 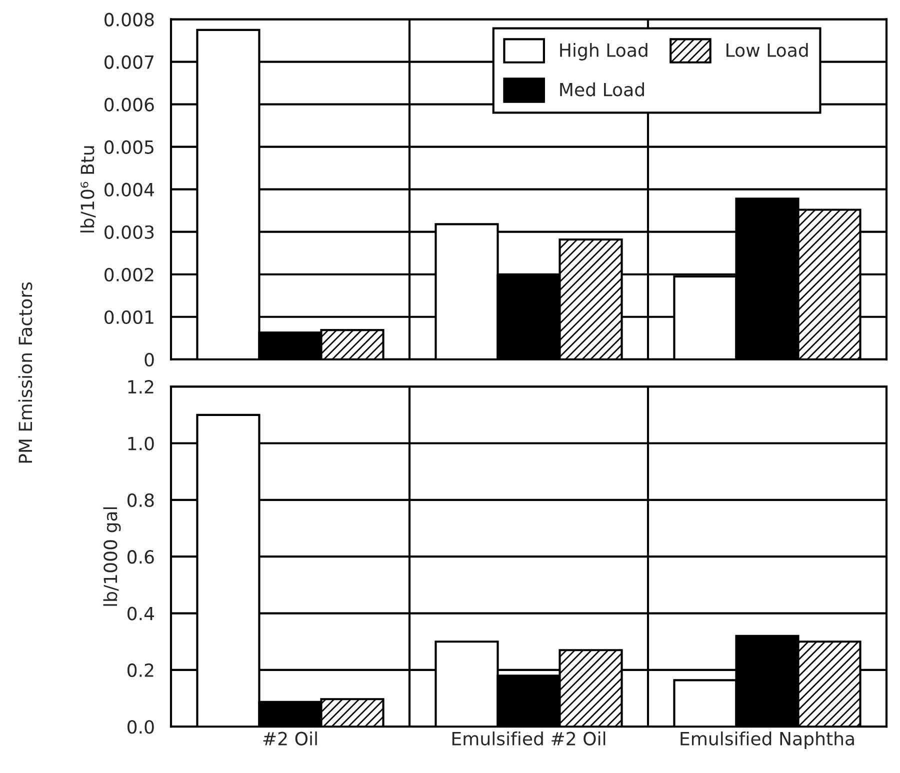 What do you see at coordinates (604, 51) in the screenshot?
I see `legend-label: High Load` at bounding box center [604, 51].